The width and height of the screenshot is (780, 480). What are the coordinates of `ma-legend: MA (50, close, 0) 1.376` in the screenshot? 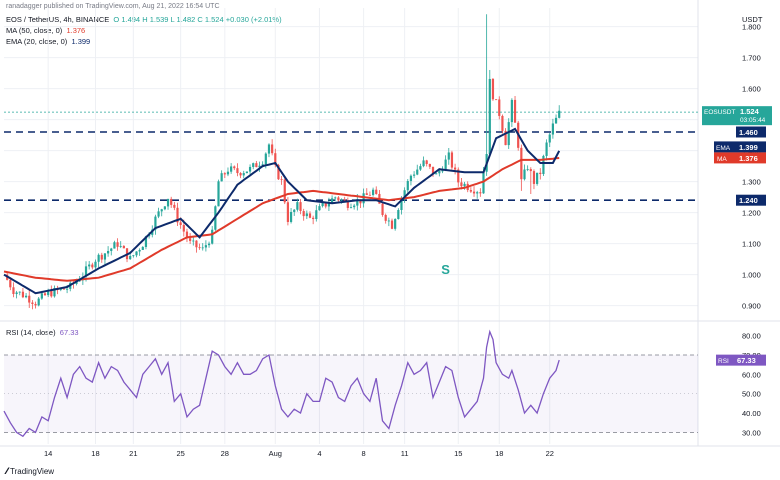 It's located at (45, 30).